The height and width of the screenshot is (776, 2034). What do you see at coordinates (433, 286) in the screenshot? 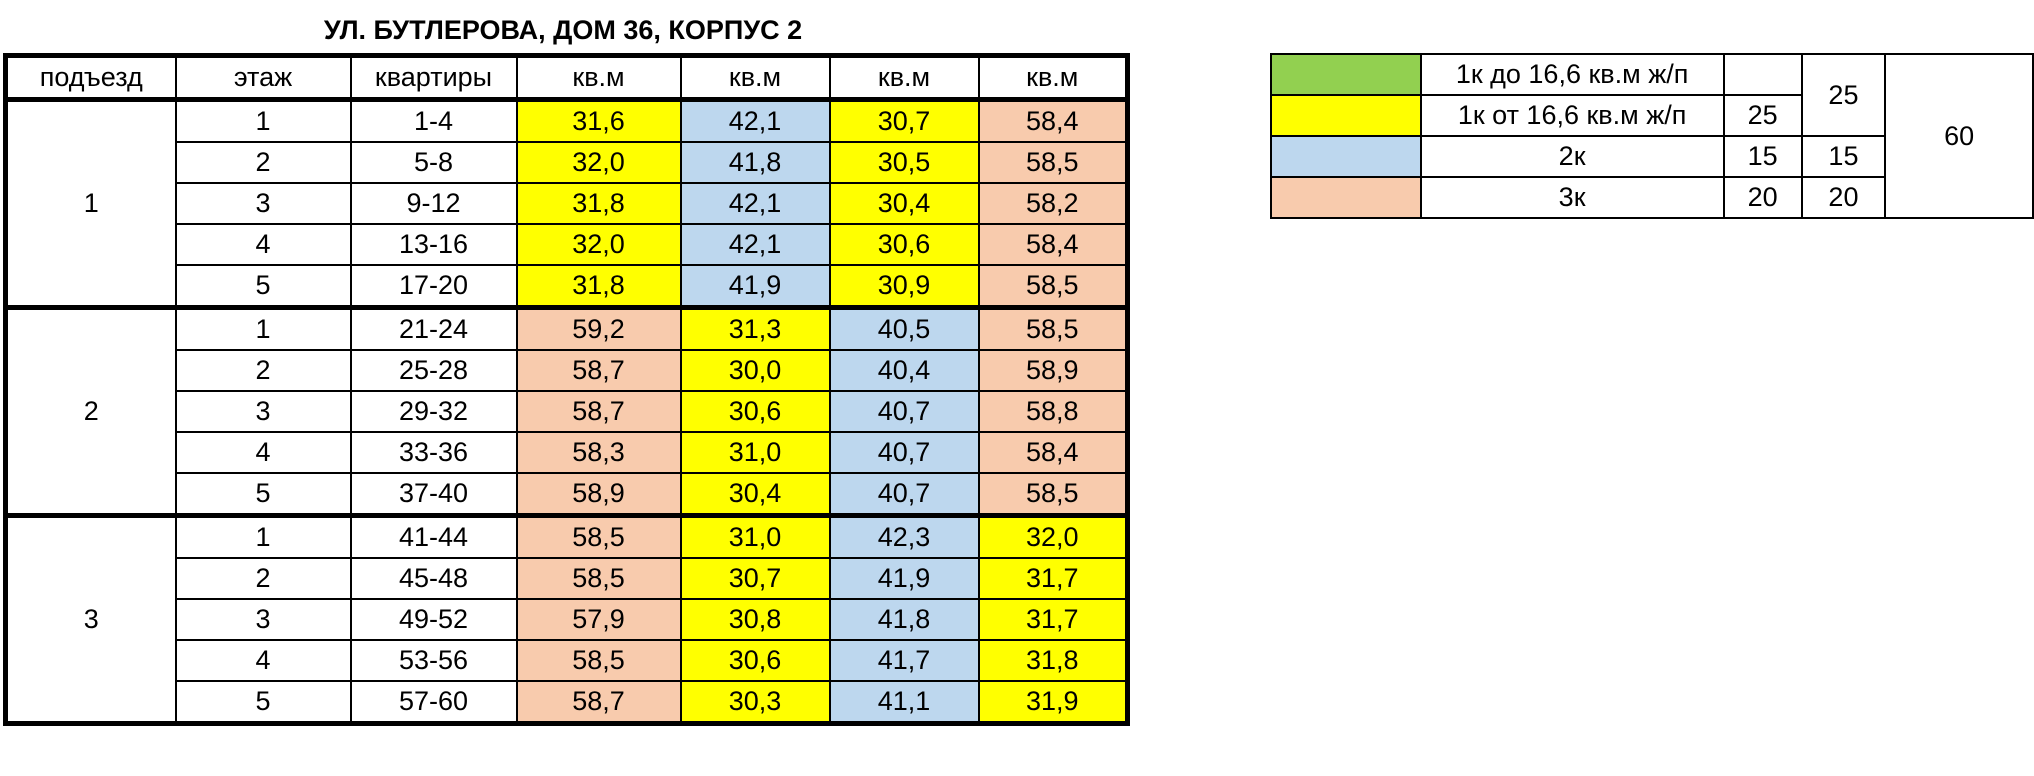
I see `apartments-cell: 17-20` at bounding box center [433, 286].